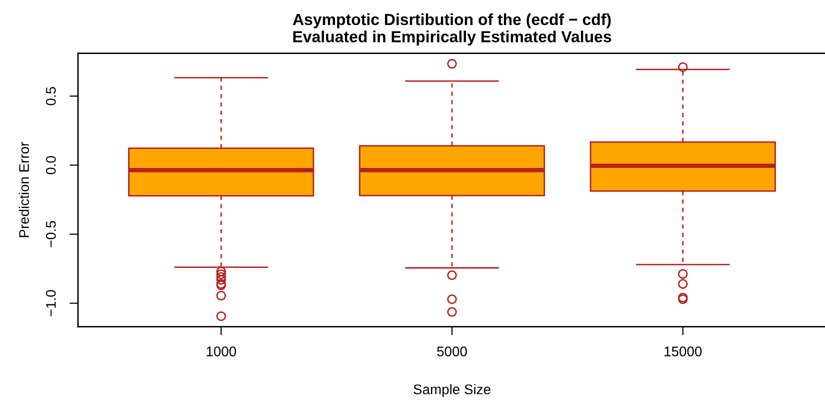 Image resolution: width=825 pixels, height=402 pixels. I want to click on chart-title: Asymptotic Disrtibution of the (ecdf − cdf) Evaluated in Empirically Estimated Values, so click(452, 29).